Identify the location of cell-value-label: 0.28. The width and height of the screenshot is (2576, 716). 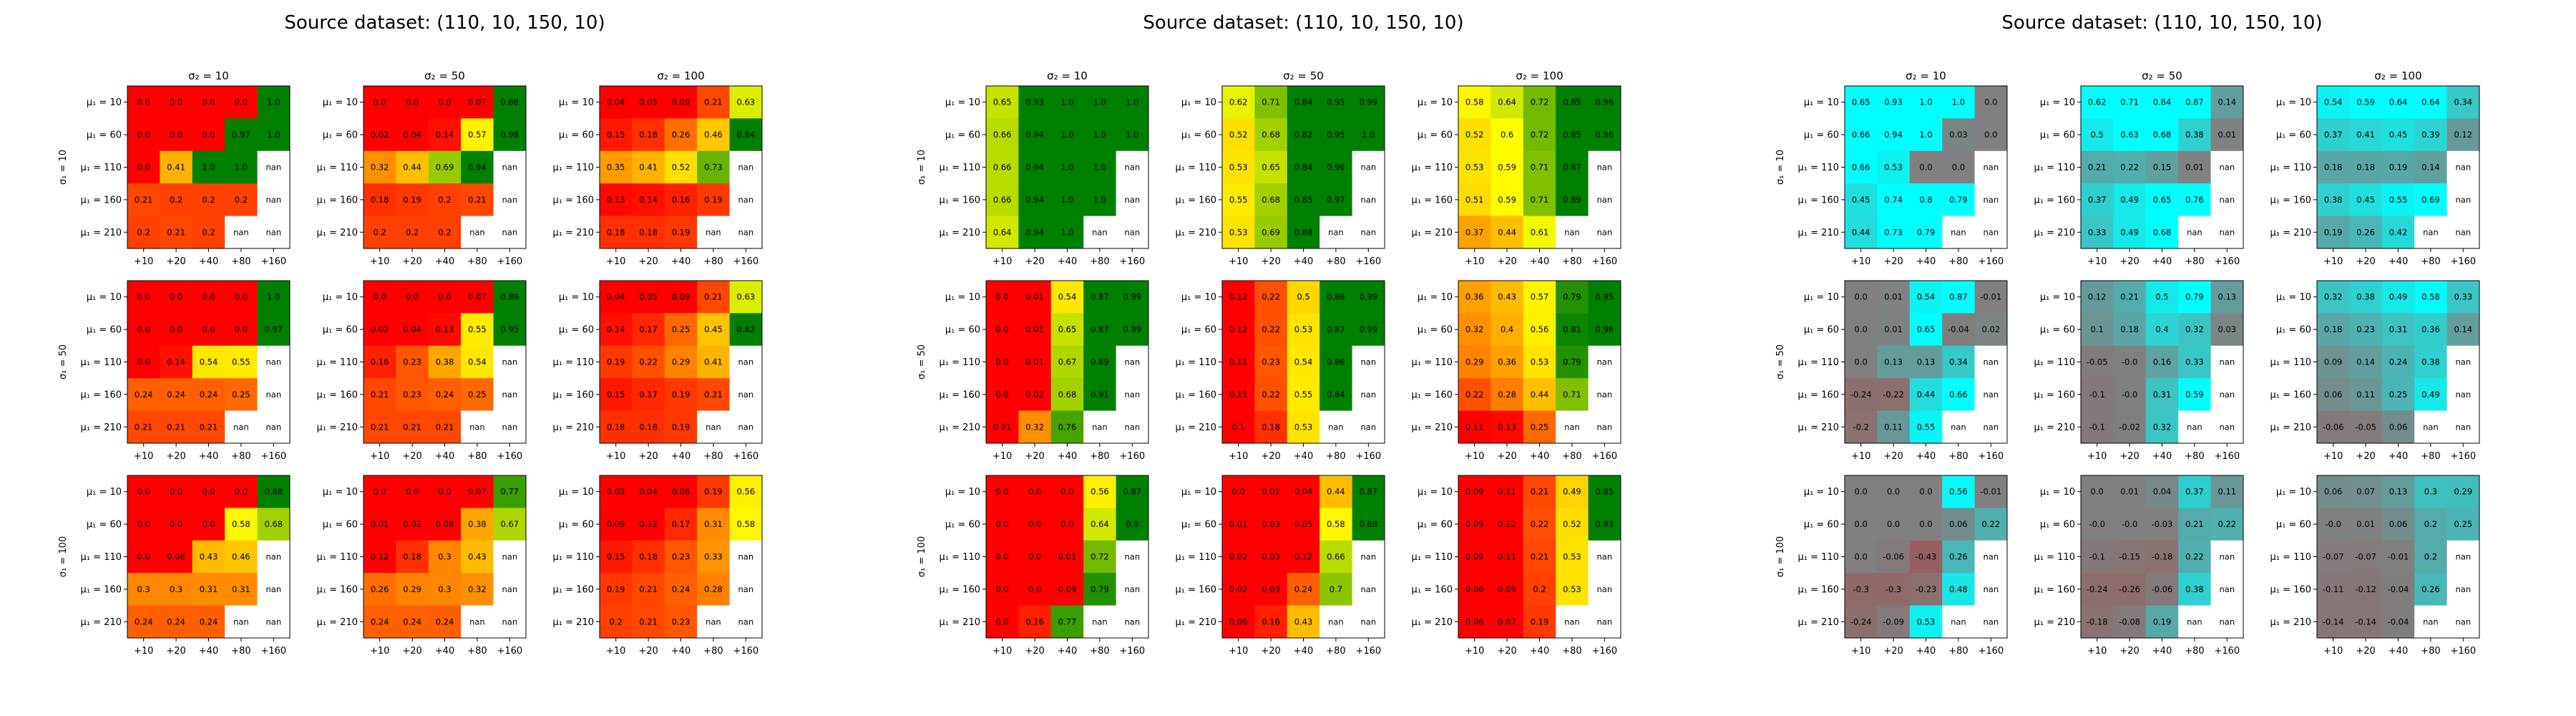
(1507, 395).